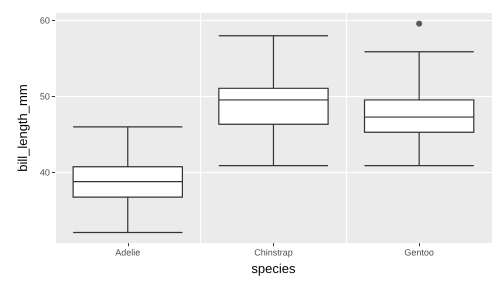  Describe the element at coordinates (45, 21) in the screenshot. I see `y-tick-label: 60` at that location.